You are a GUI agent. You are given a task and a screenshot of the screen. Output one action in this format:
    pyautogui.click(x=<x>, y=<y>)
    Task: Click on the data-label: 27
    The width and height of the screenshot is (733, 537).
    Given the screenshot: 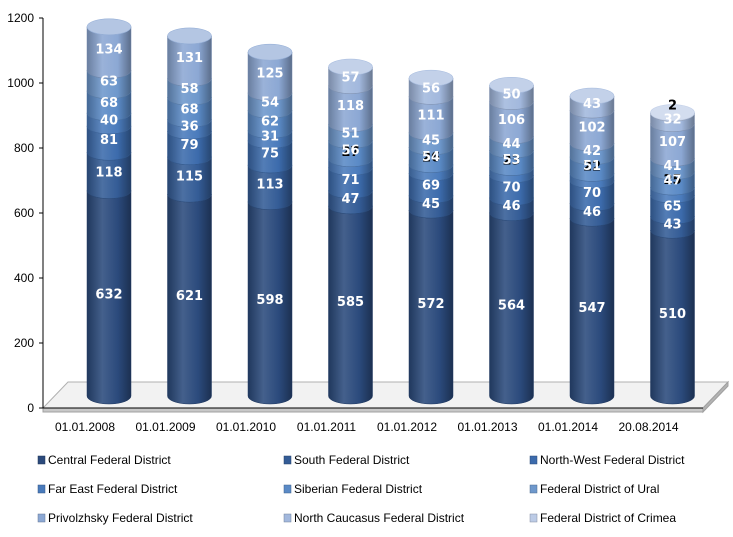 What is the action you would take?
    pyautogui.click(x=350, y=152)
    